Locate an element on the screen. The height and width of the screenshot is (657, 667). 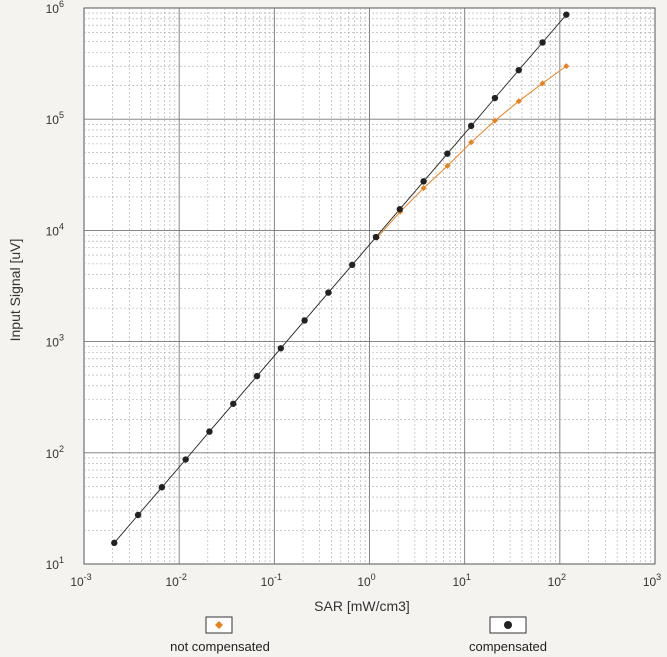
x-tick-label: 10⁻¹ is located at coordinates (271, 580).